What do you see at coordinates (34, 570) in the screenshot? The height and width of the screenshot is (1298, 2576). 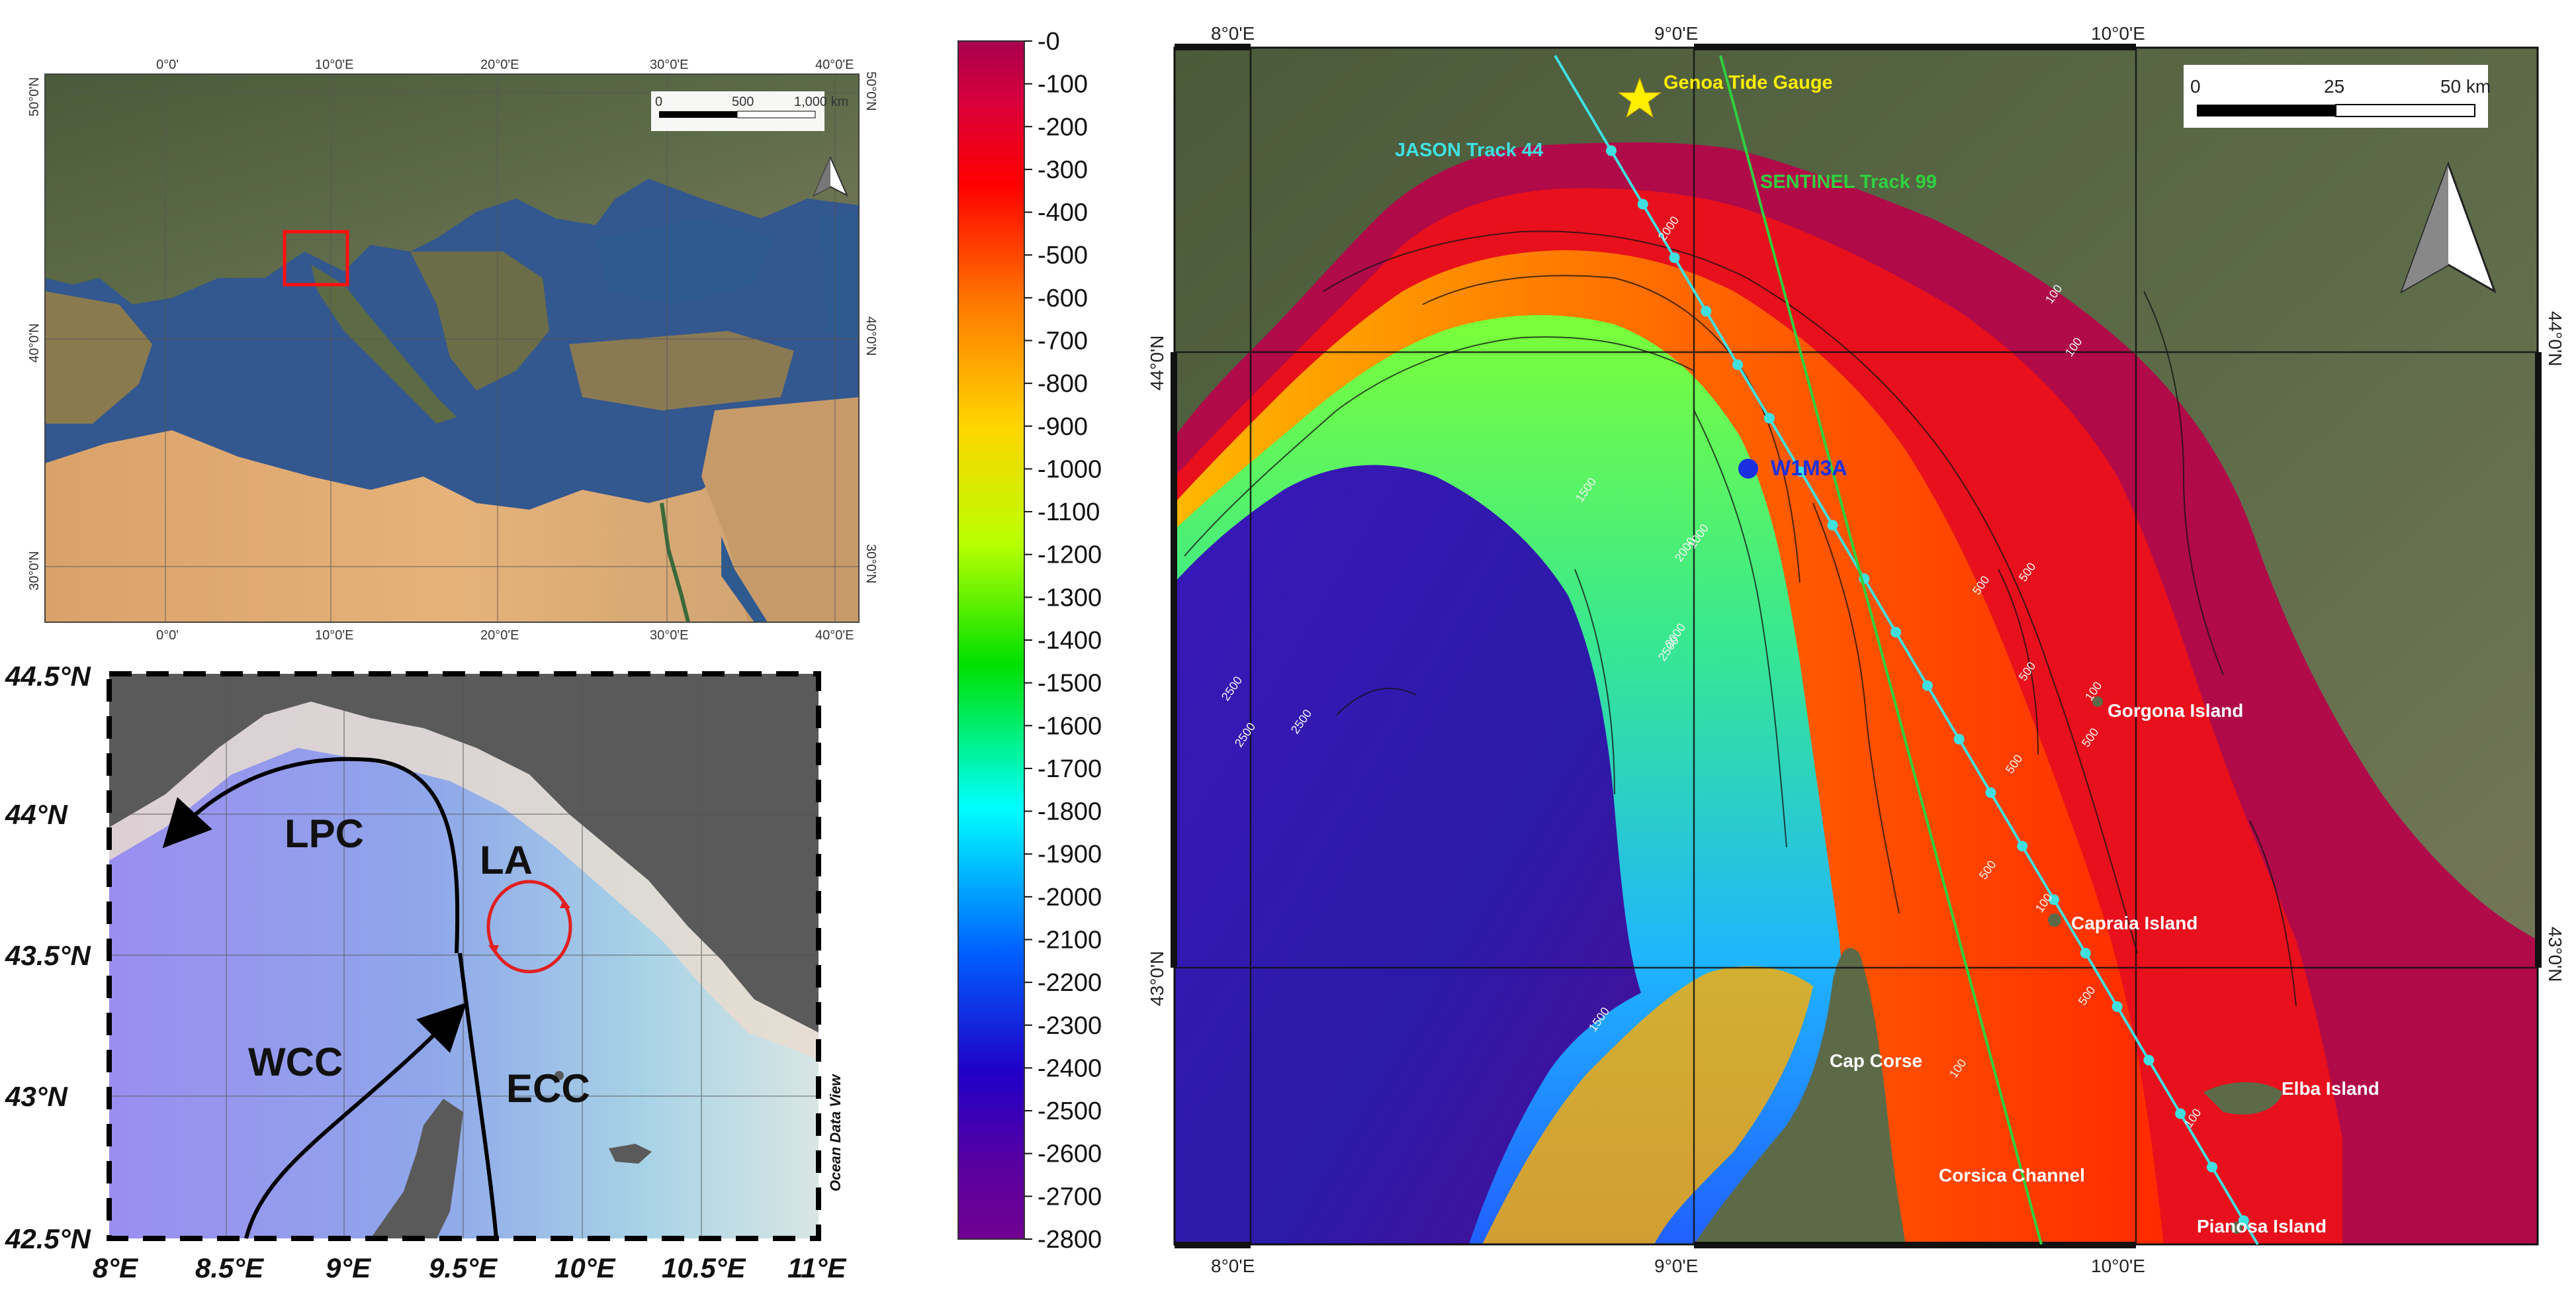 I see `overview-left-tick-2: 30°0'N` at bounding box center [34, 570].